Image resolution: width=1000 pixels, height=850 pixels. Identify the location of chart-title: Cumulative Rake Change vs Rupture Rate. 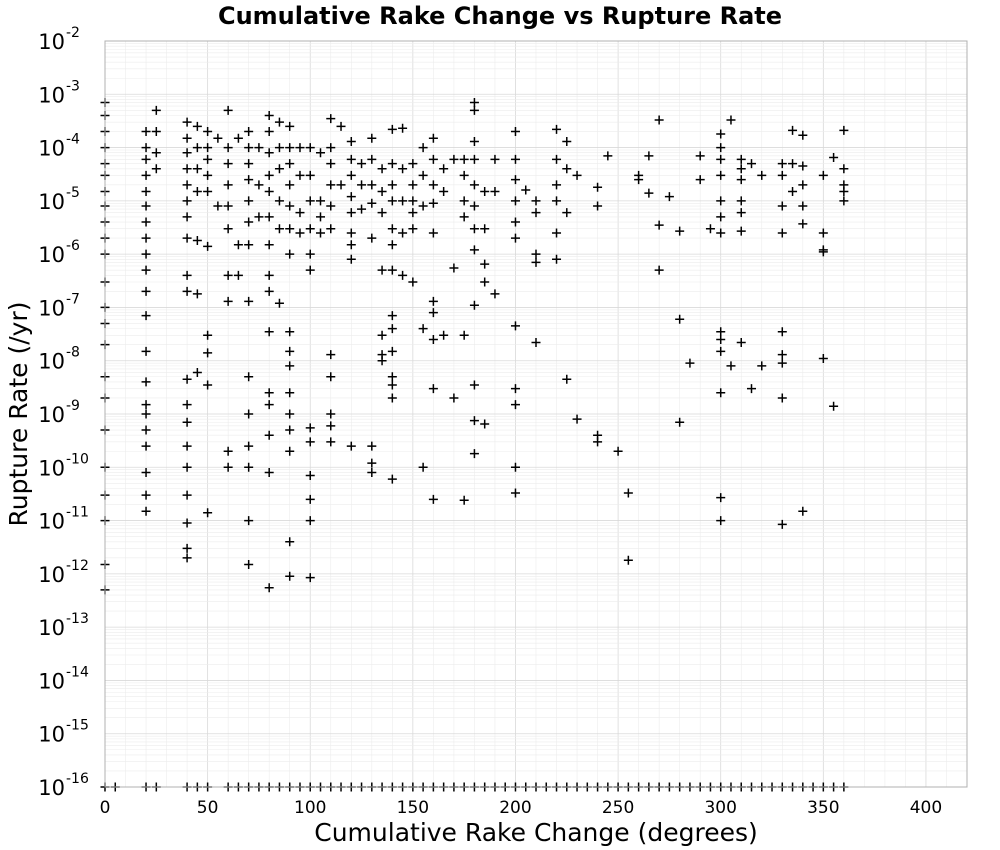
(500, 16).